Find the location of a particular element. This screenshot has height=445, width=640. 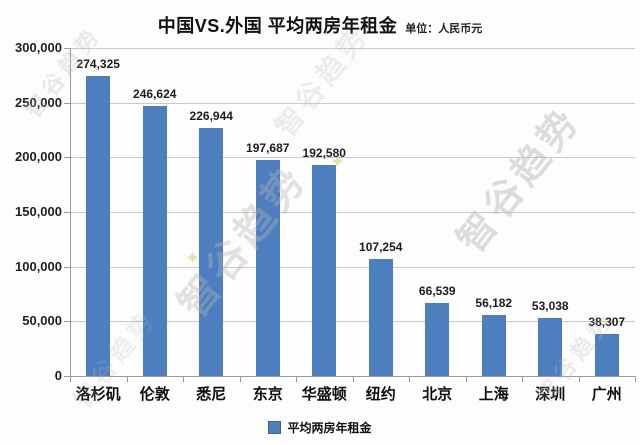

bar-slot: 274,325 is located at coordinates (98, 212).